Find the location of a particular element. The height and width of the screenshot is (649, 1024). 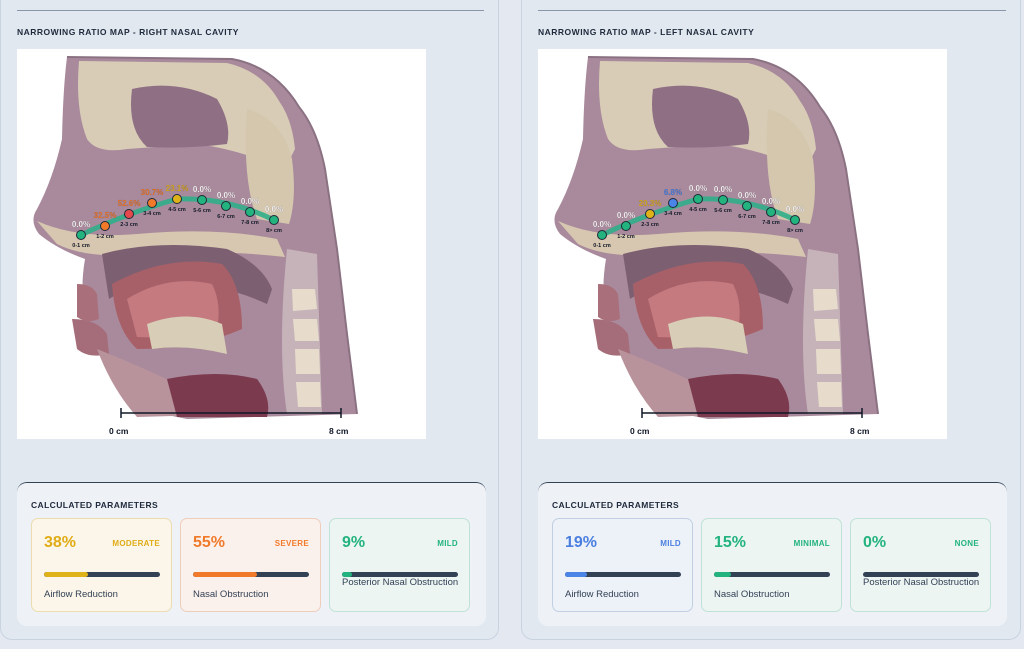

panel-title: NARROWING RATIO MAP - RIGHT NASAL CAVITY is located at coordinates (128, 32).